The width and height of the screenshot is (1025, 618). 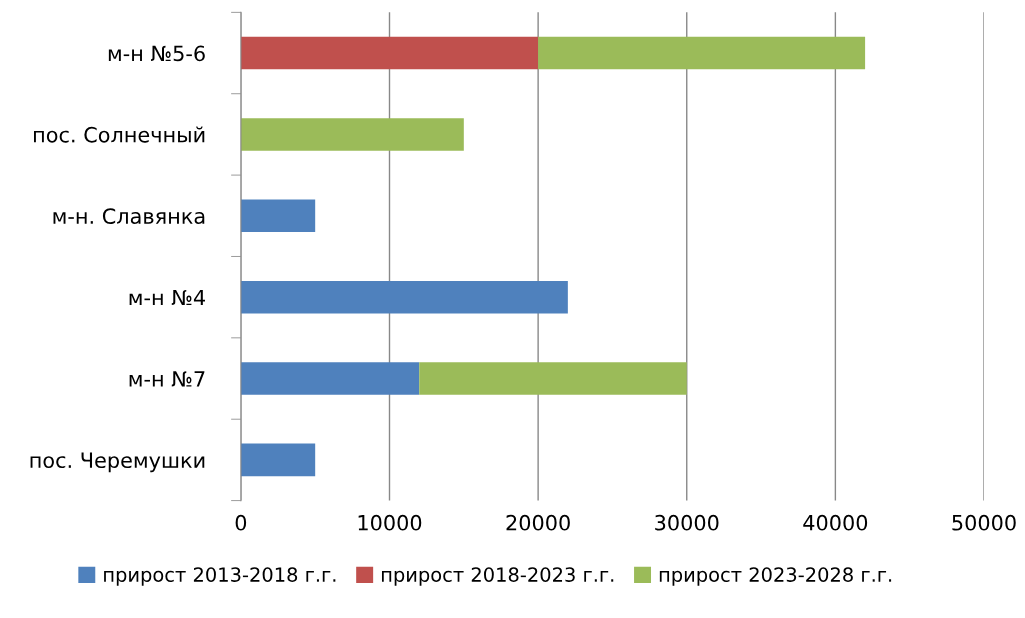 I want to click on x-tick-label: 50000, so click(x=984, y=522).